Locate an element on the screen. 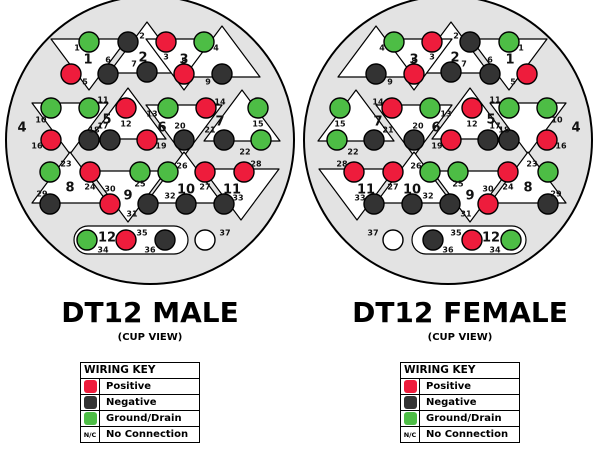  pin-label-19: 19 is located at coordinates (437, 146).